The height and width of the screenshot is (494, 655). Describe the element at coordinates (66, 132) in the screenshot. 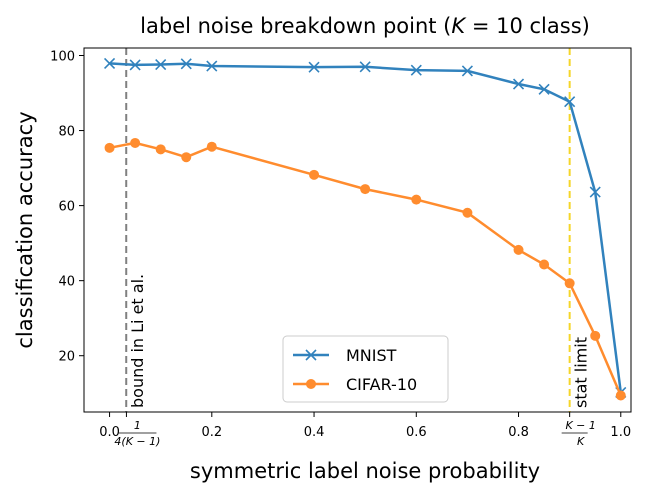

I see `y-tick-label-3: 80` at that location.